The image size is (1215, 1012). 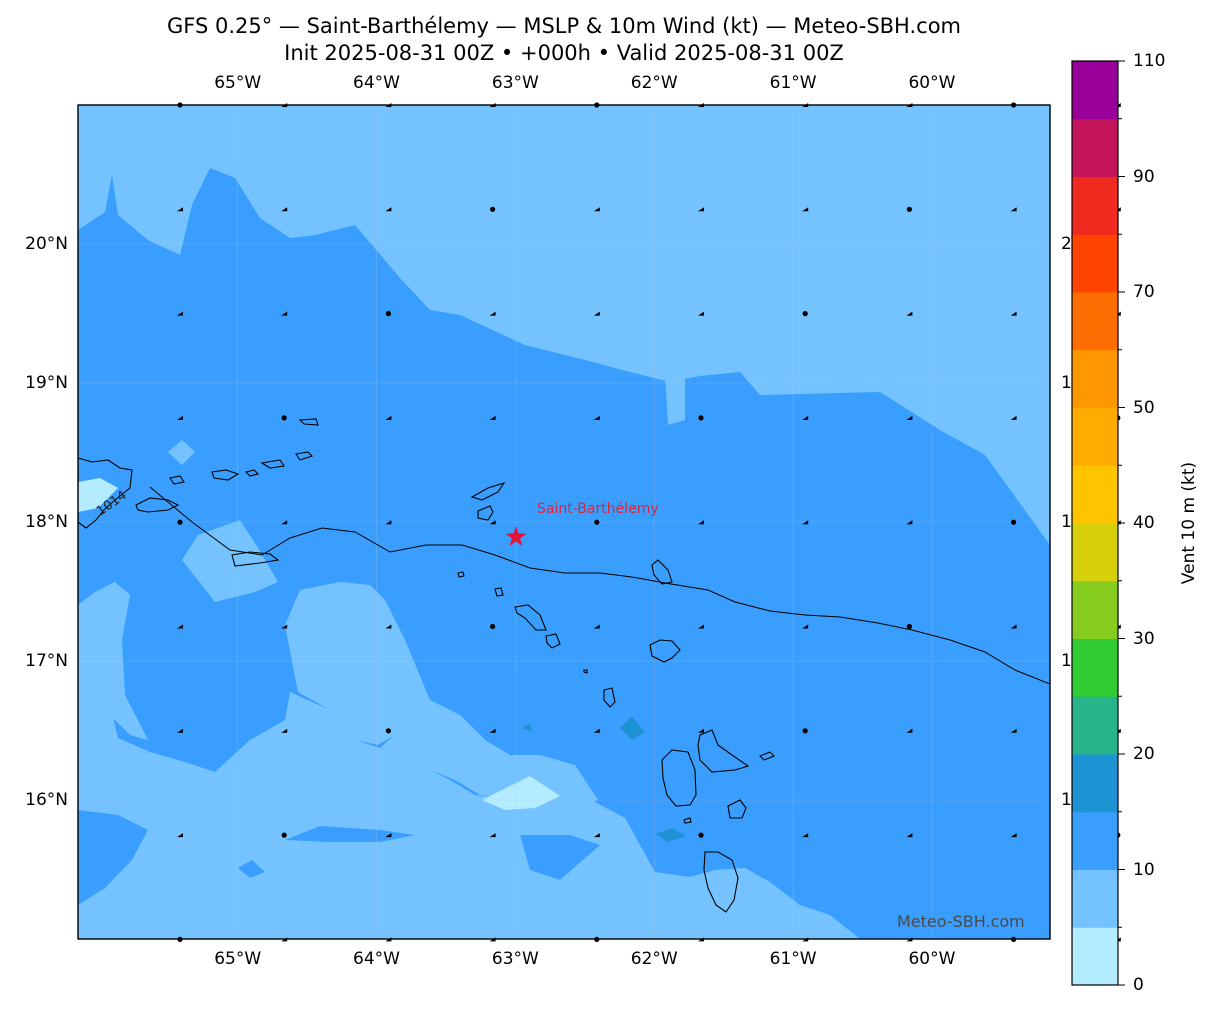 What do you see at coordinates (377, 959) in the screenshot?
I see `lon-tick-label: 64°W` at bounding box center [377, 959].